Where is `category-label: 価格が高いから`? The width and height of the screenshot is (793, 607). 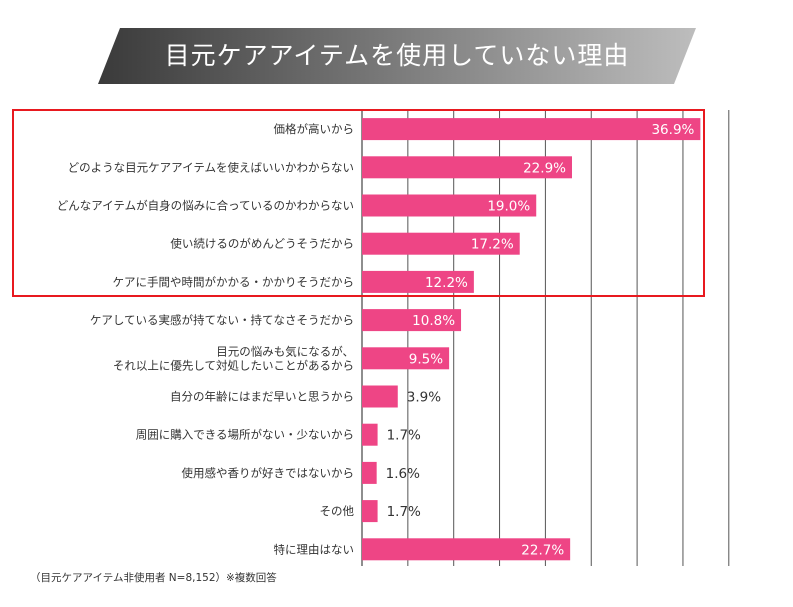
category-label: 価格が高いから is located at coordinates (314, 129).